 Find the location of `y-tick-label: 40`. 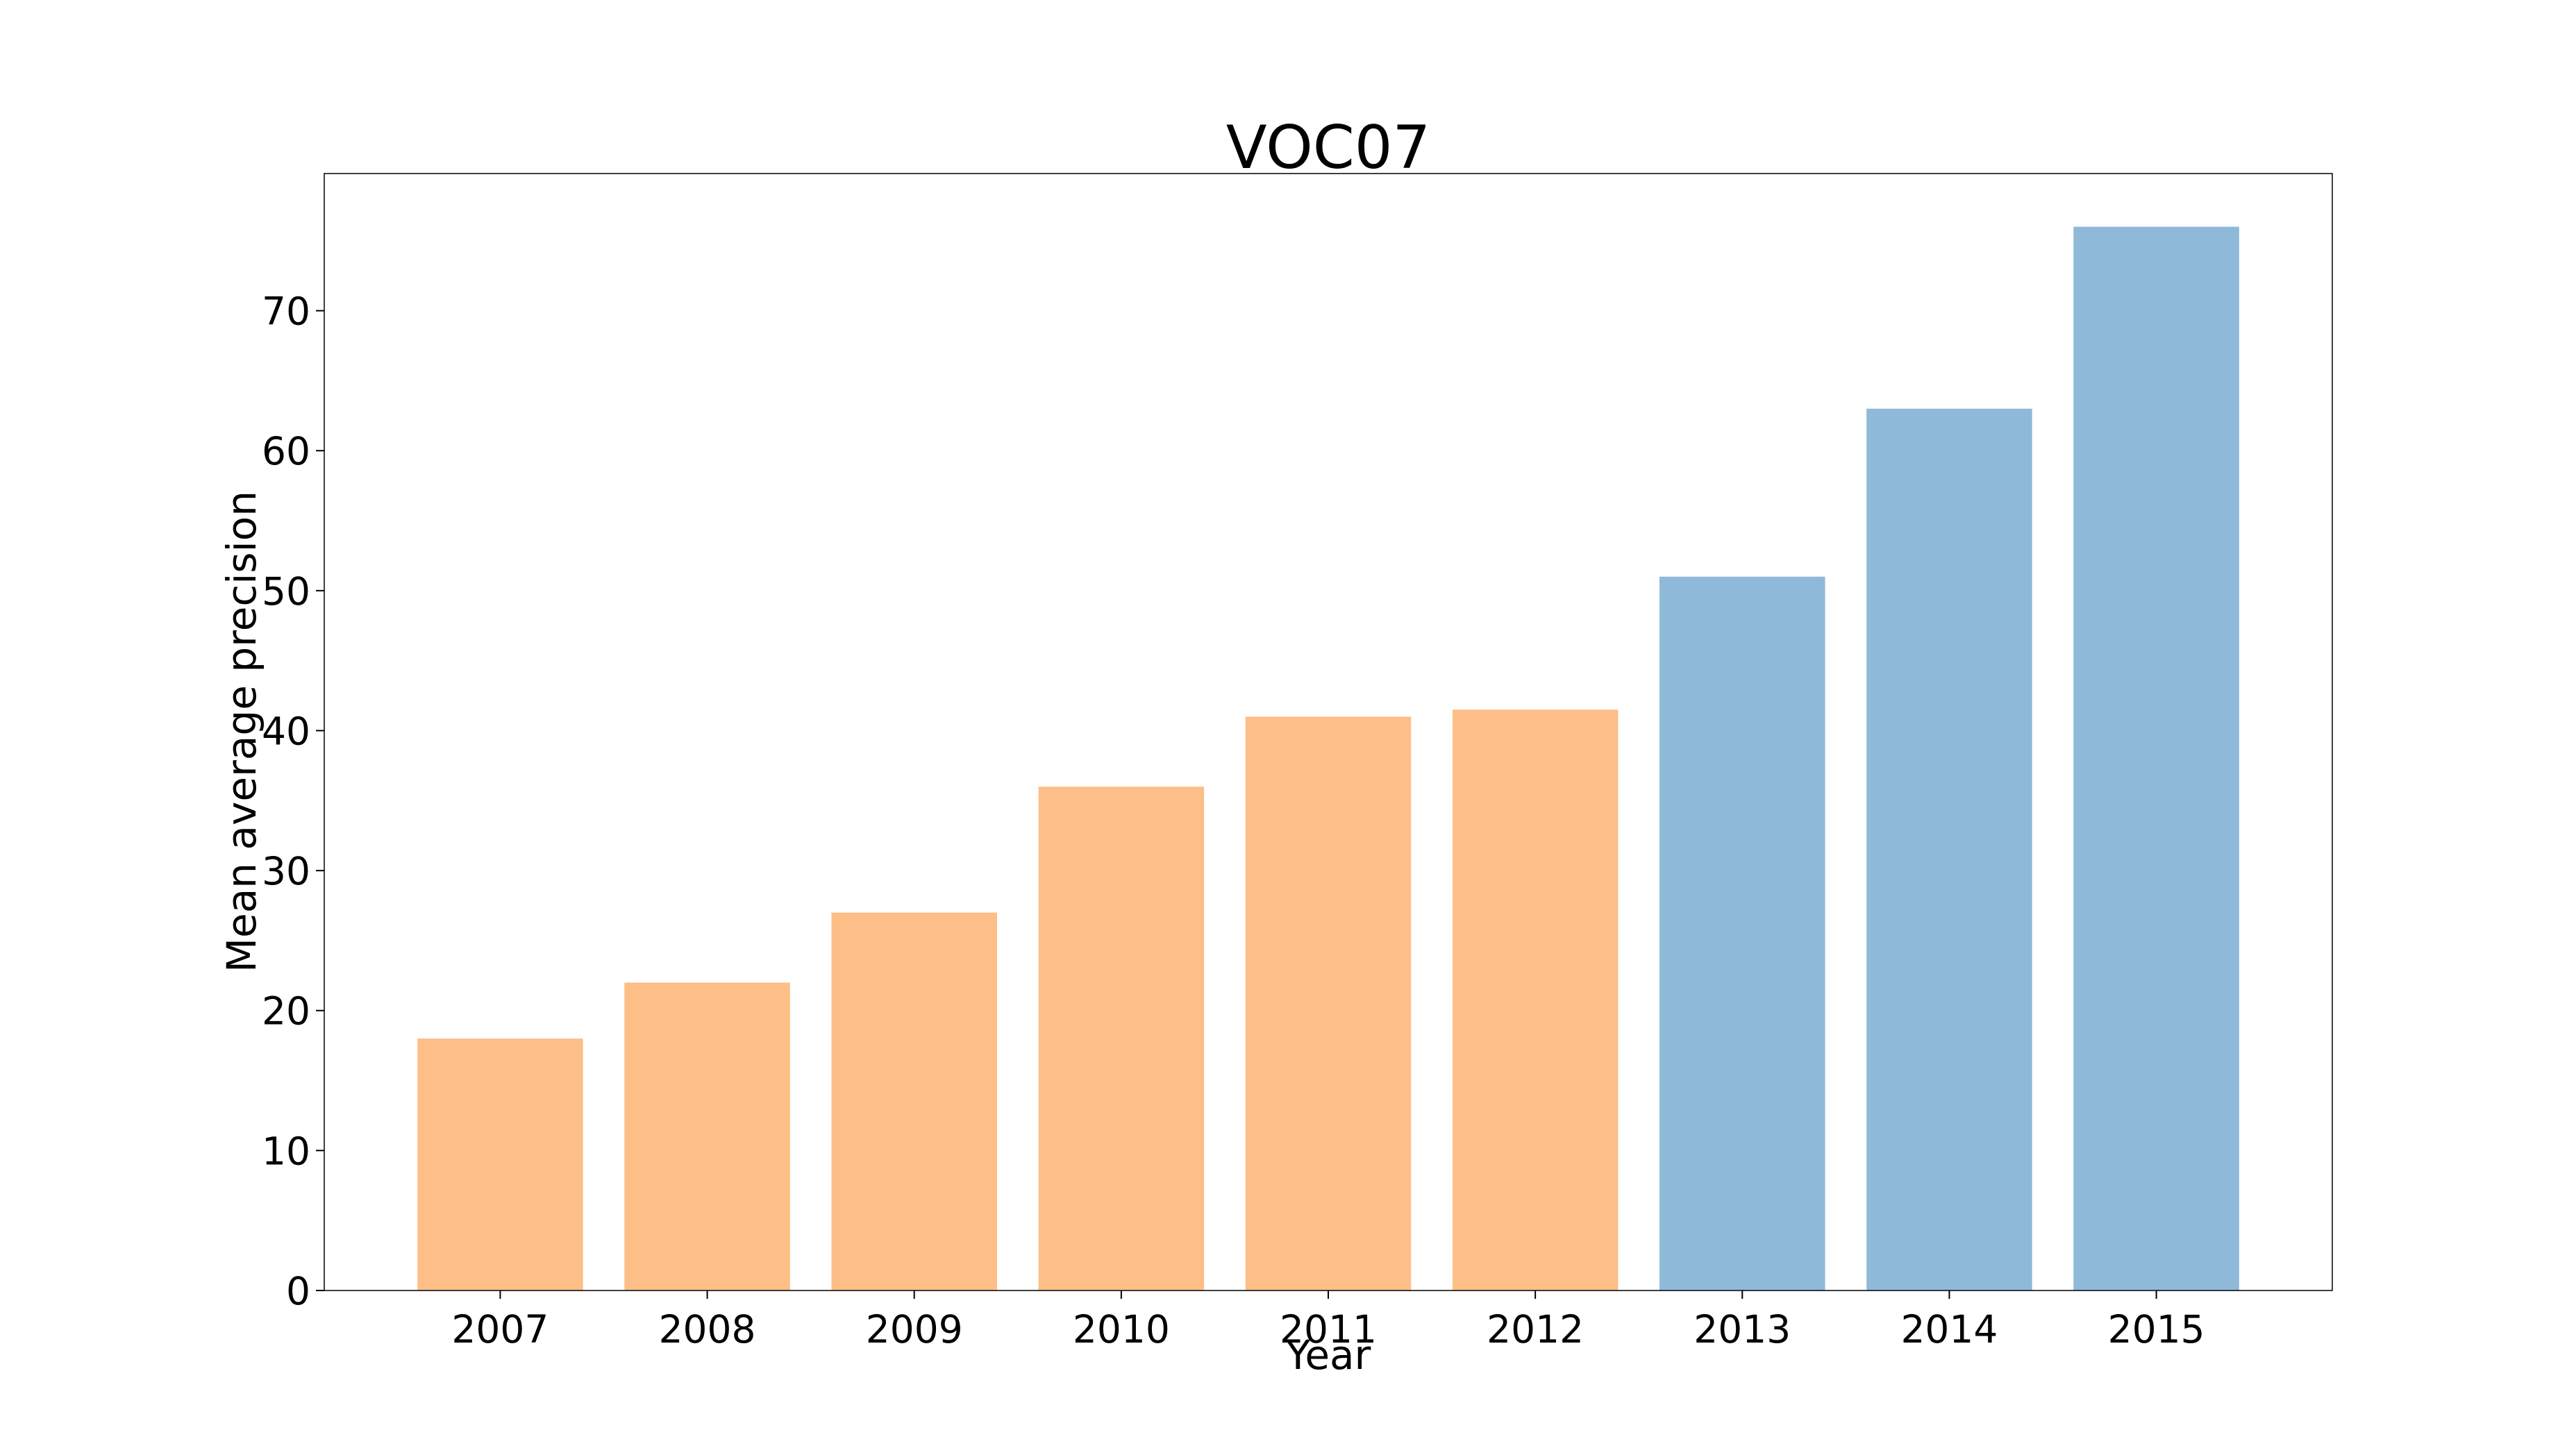

y-tick-label: 40 is located at coordinates (286, 731).